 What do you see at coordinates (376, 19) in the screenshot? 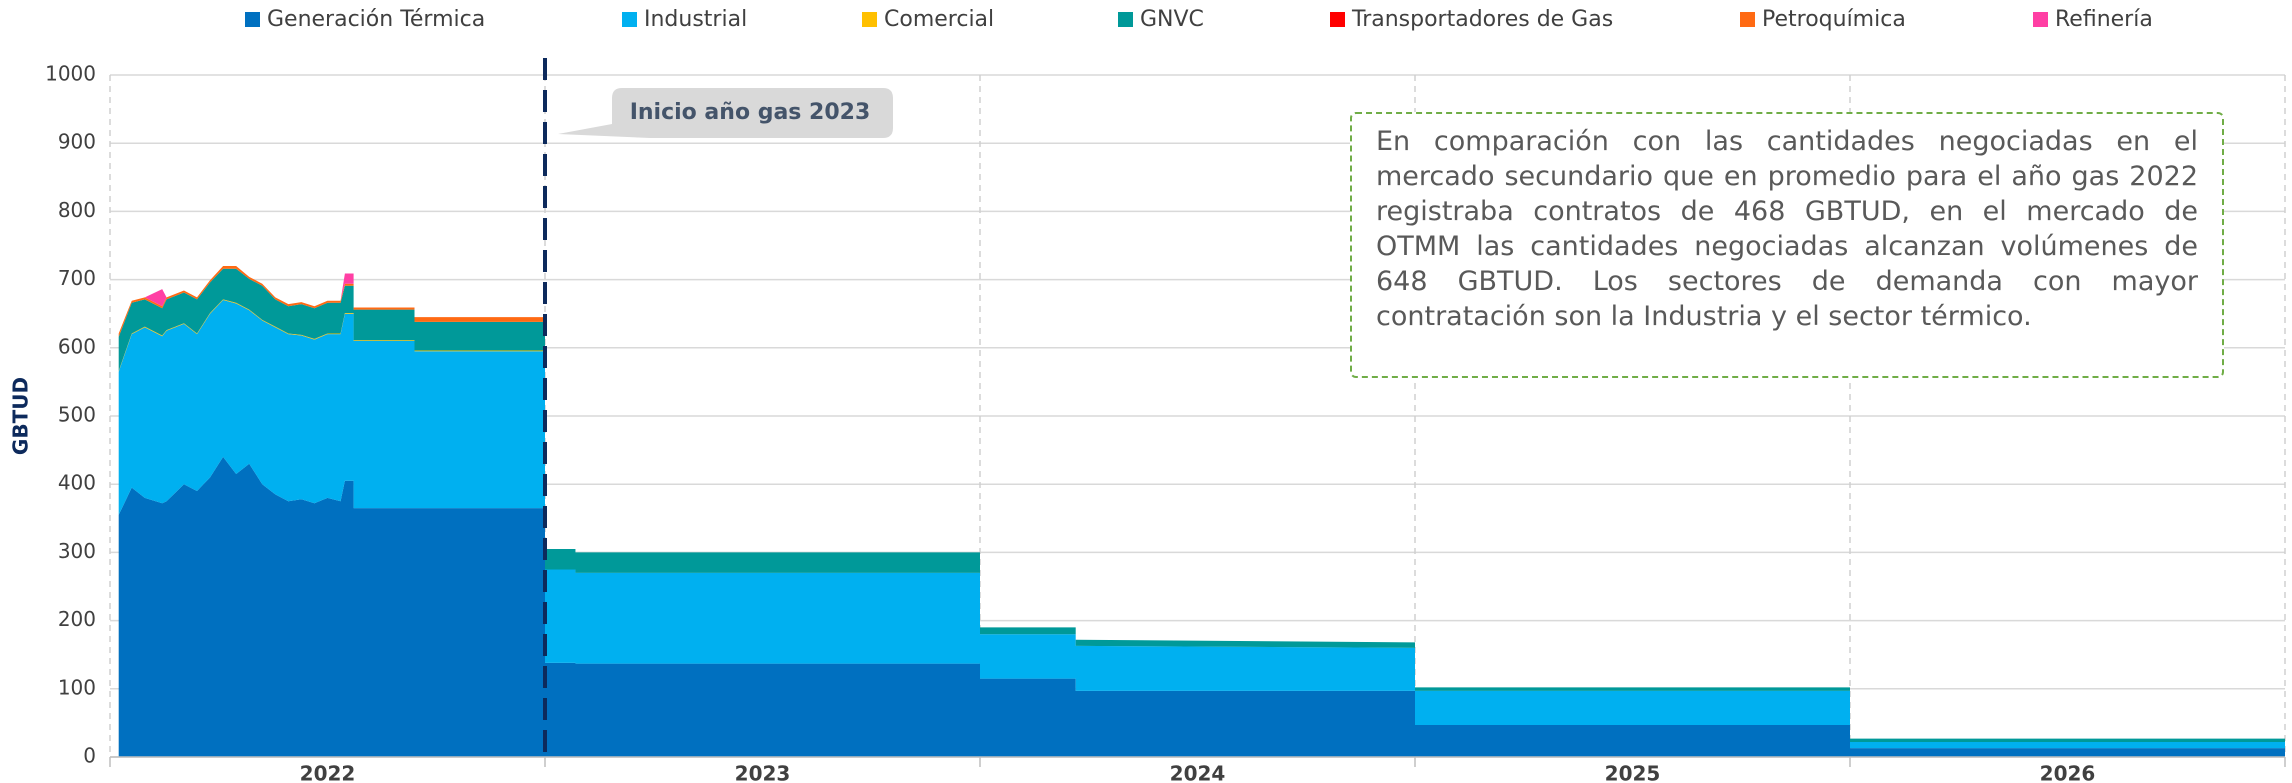
I see `legend-label: Generación Térmica` at bounding box center [376, 19].